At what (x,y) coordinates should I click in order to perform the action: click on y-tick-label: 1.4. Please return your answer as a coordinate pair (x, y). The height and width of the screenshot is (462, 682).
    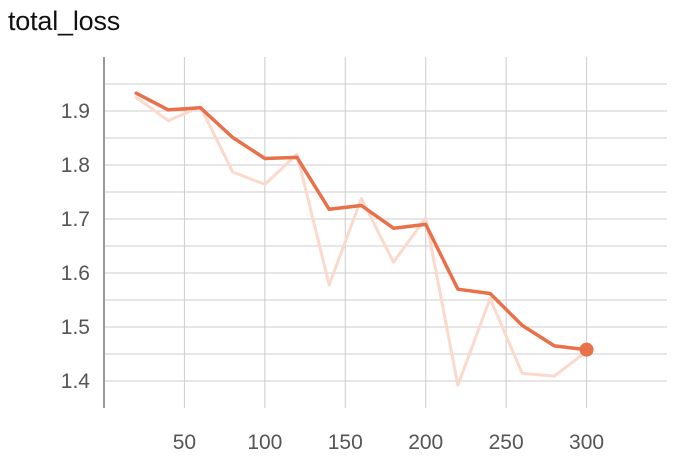
    Looking at the image, I should click on (76, 381).